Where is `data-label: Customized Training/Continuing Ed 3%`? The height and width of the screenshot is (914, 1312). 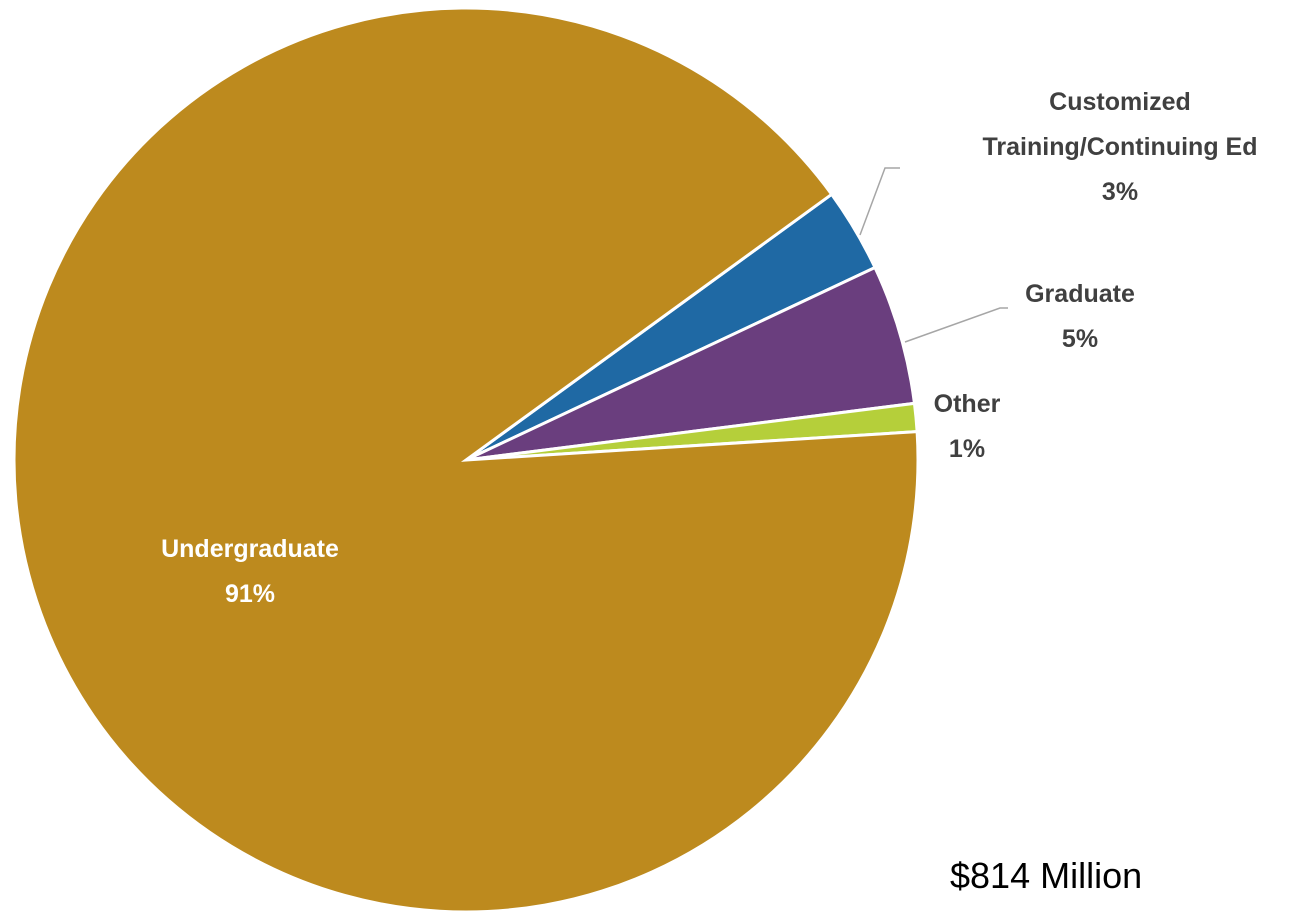
data-label: Customized Training/Continuing Ed 3% is located at coordinates (1120, 147).